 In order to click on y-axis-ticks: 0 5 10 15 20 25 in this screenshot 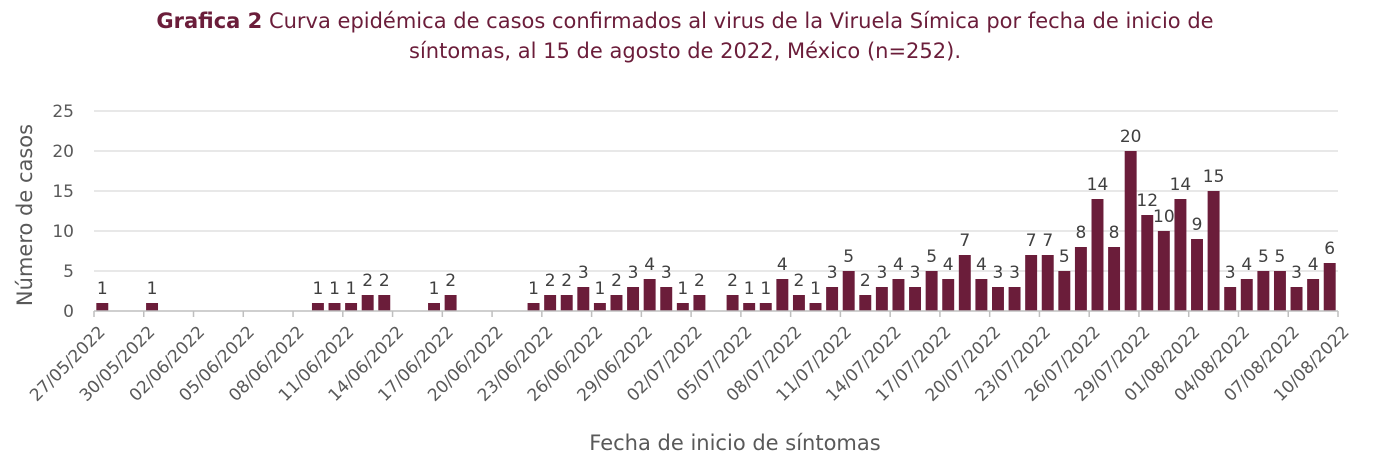, I will do `click(63, 212)`.